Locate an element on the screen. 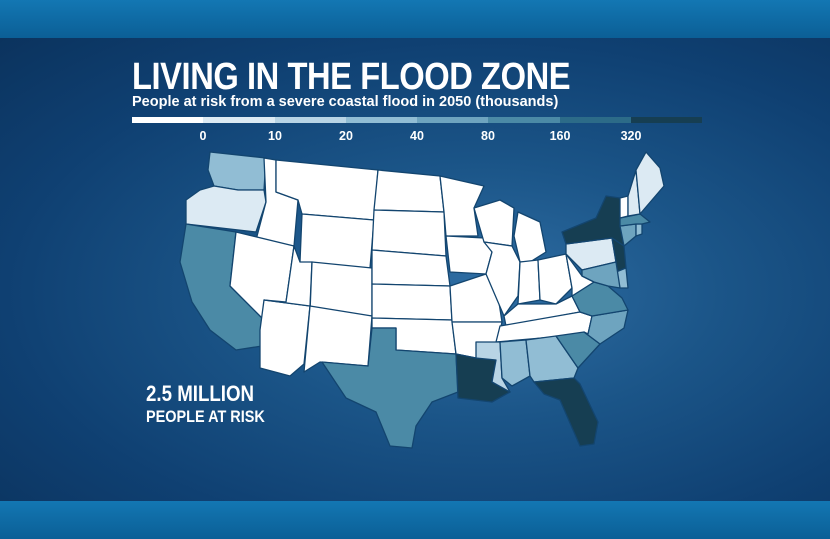 The image size is (830, 539). legend-ticks: 0 10 20 40 80 160 320 is located at coordinates (417, 138).